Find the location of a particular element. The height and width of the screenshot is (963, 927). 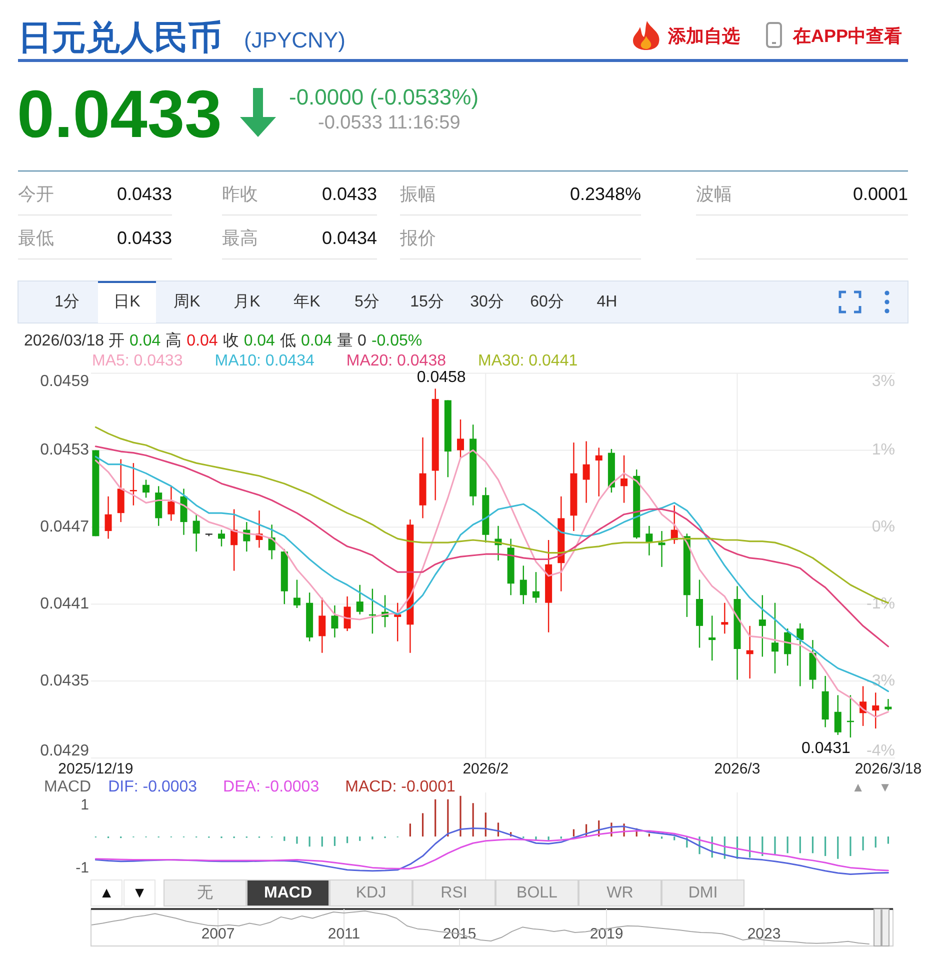

annotation: 0.0458 is located at coordinates (441, 377).